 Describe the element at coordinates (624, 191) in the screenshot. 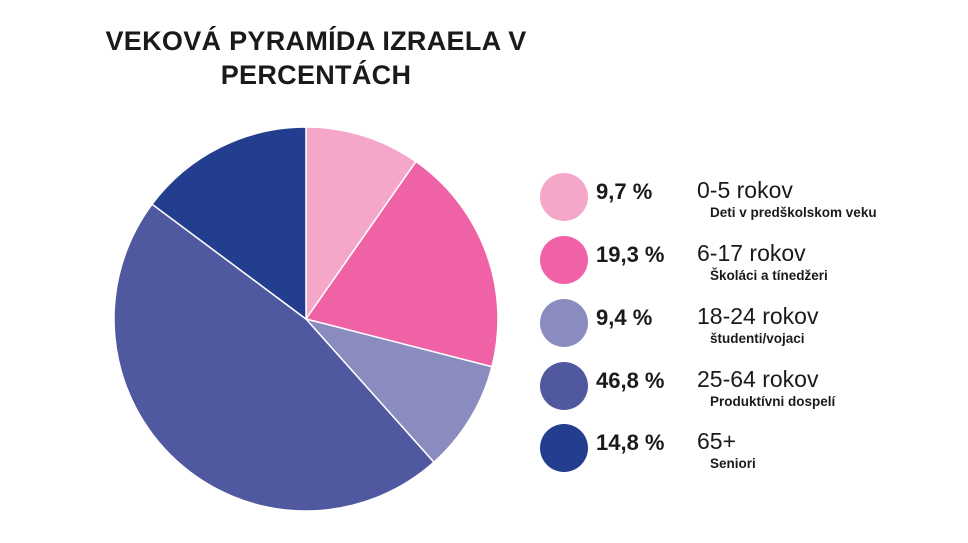

I see `legend-percent: 9,7 %` at that location.